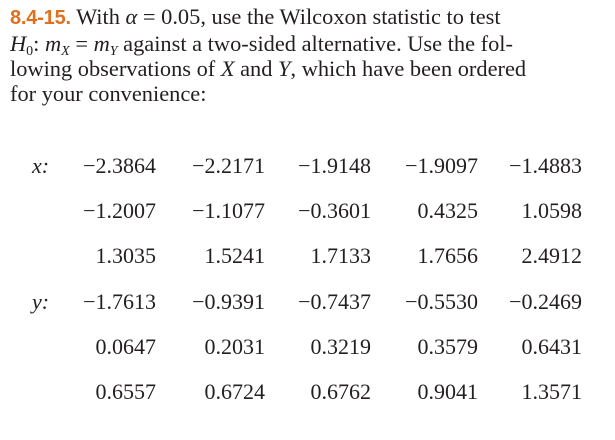 The height and width of the screenshot is (440, 615). Describe the element at coordinates (341, 346) in the screenshot. I see `y-observation-value: 0.3219` at that location.